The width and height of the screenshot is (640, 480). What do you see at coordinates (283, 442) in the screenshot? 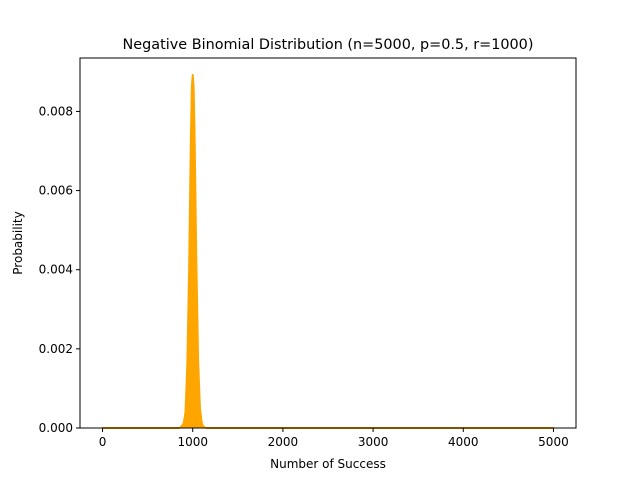
I see `x-tick-label: 2000` at bounding box center [283, 442].